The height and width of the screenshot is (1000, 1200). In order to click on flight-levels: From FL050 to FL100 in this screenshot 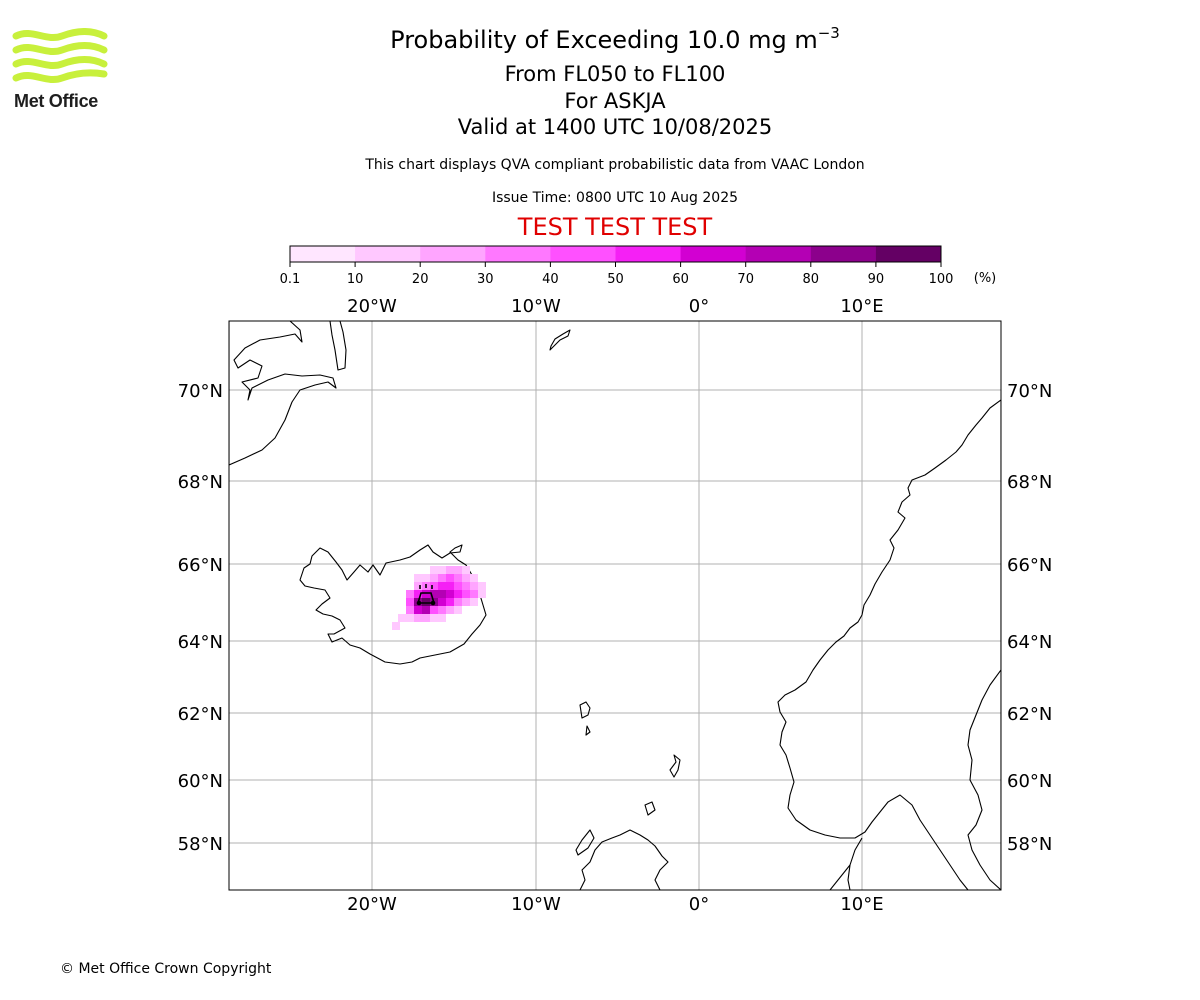, I will do `click(615, 74)`.